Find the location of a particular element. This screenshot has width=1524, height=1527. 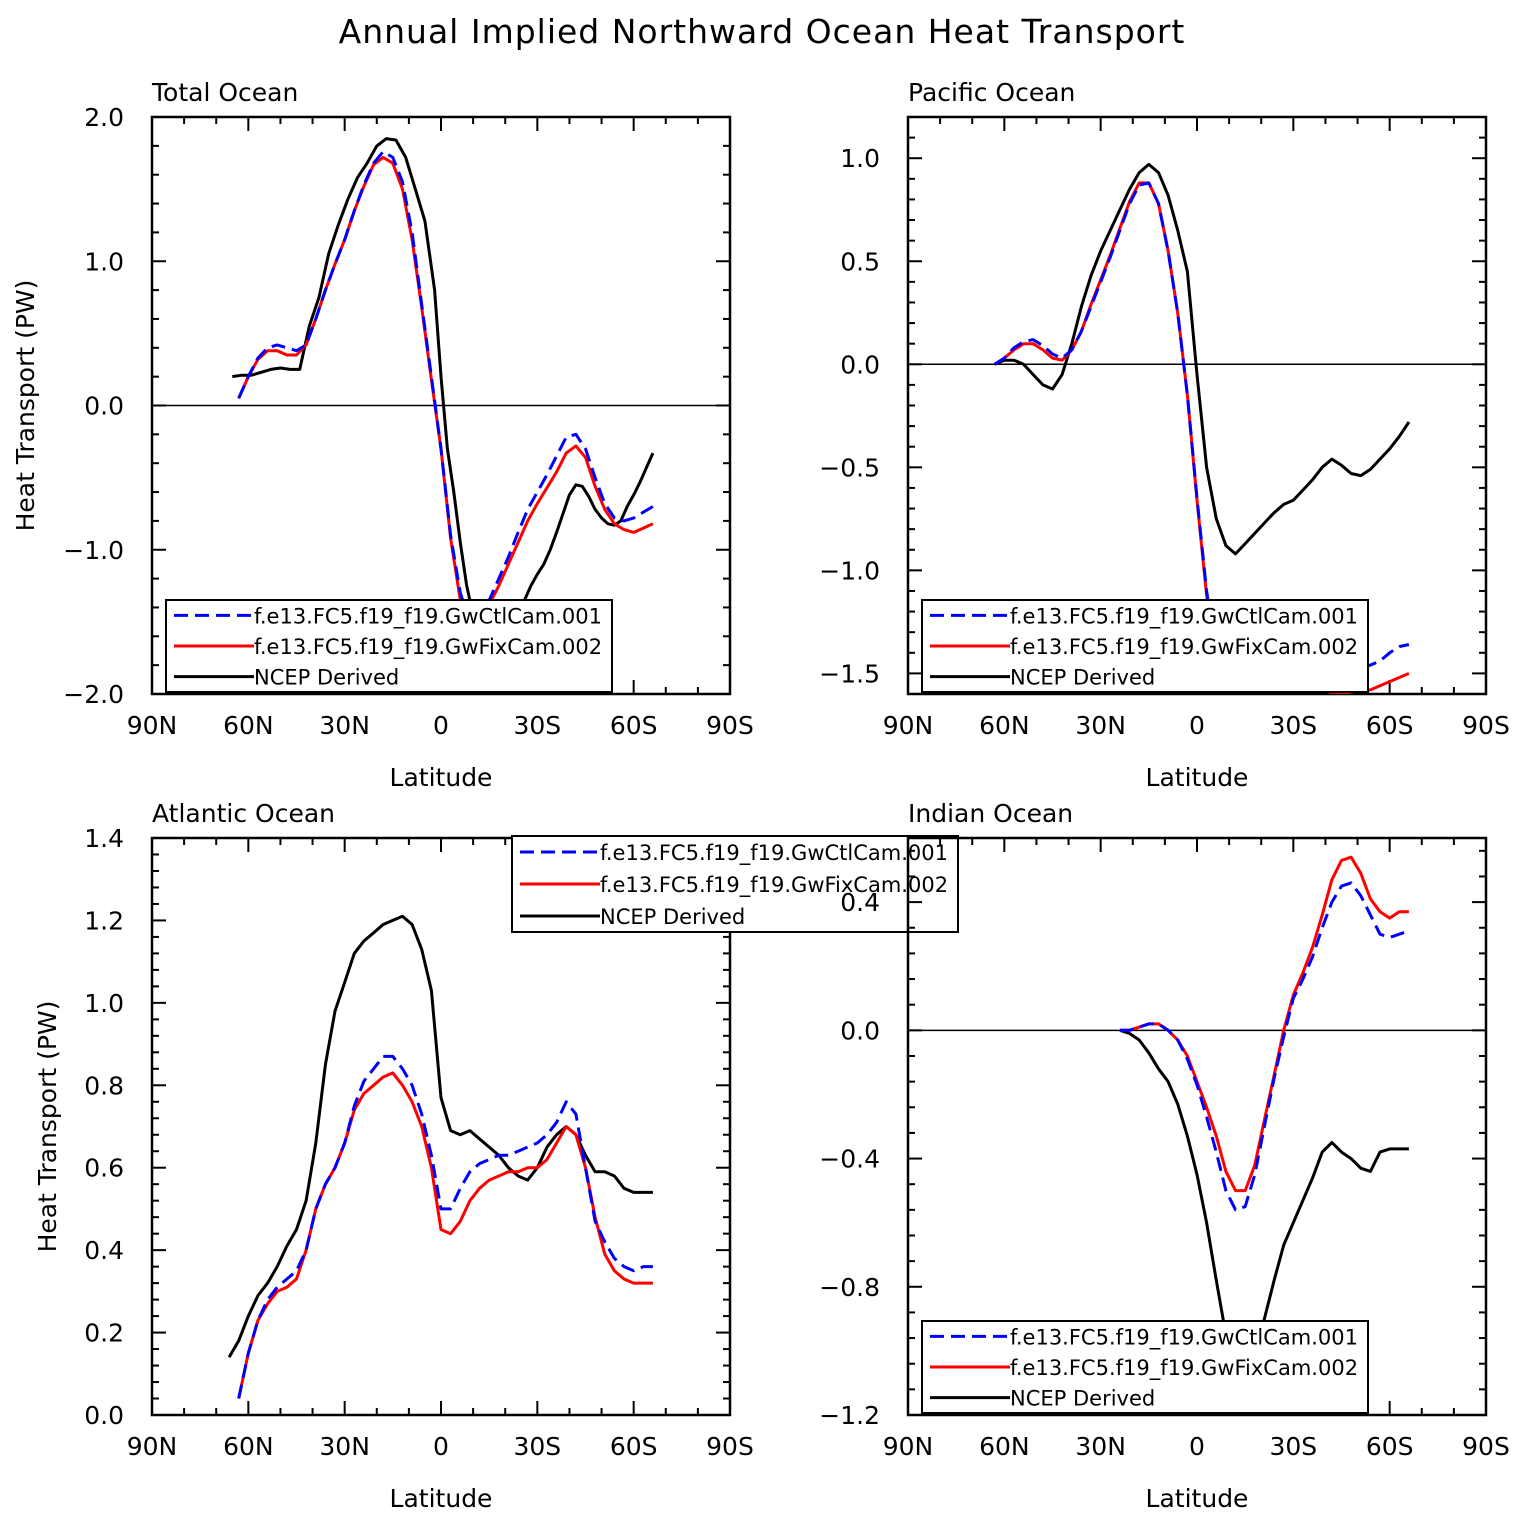

y-tick-label: −0.4 is located at coordinates (849, 1159).